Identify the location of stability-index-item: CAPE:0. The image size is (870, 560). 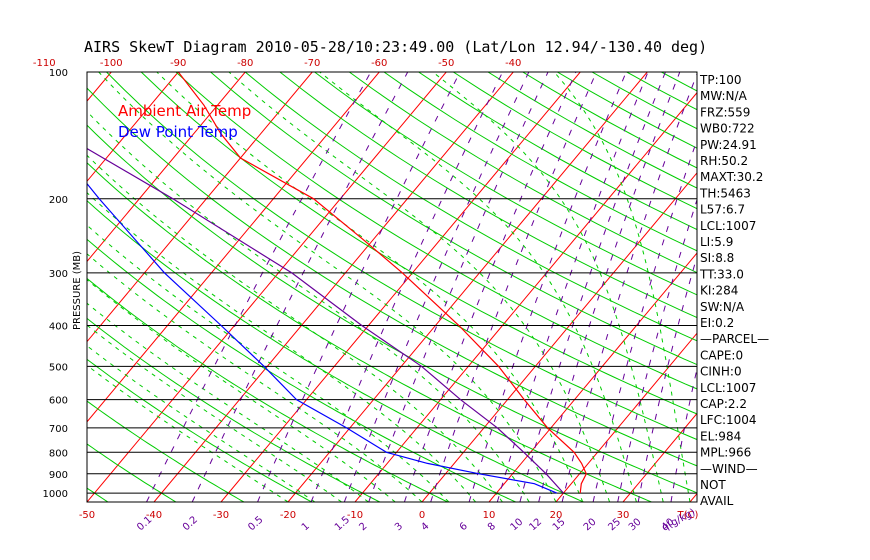
(721, 355).